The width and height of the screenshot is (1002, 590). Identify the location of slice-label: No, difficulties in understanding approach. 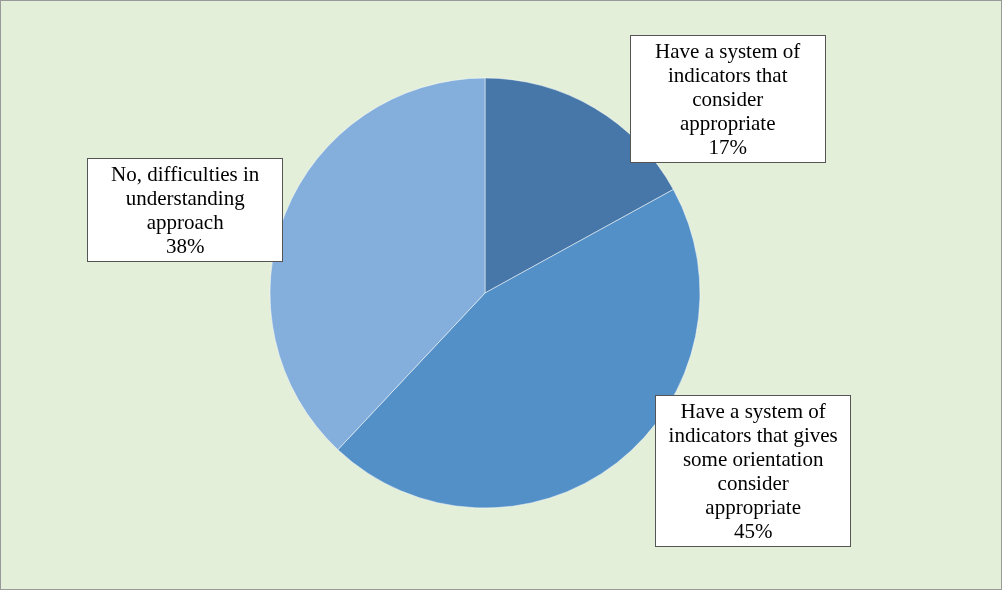
(185, 198).